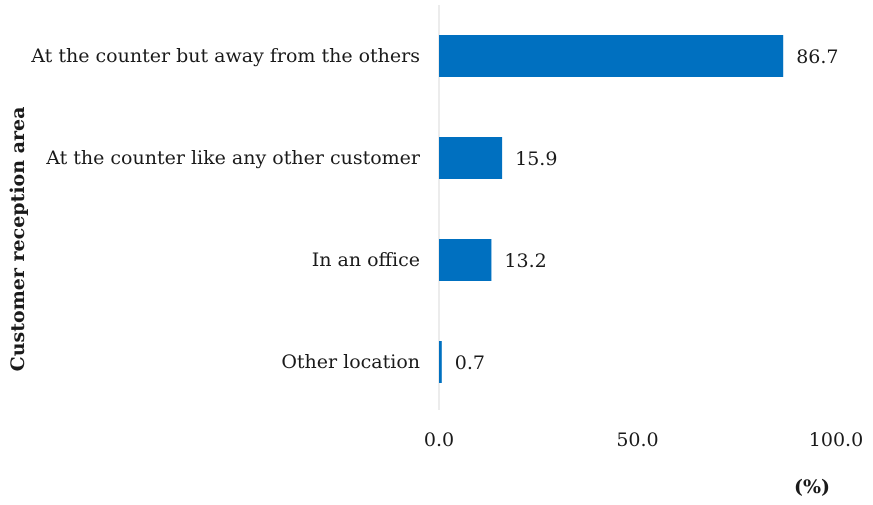  Describe the element at coordinates (525, 261) in the screenshot. I see `data-label: 13.2` at that location.